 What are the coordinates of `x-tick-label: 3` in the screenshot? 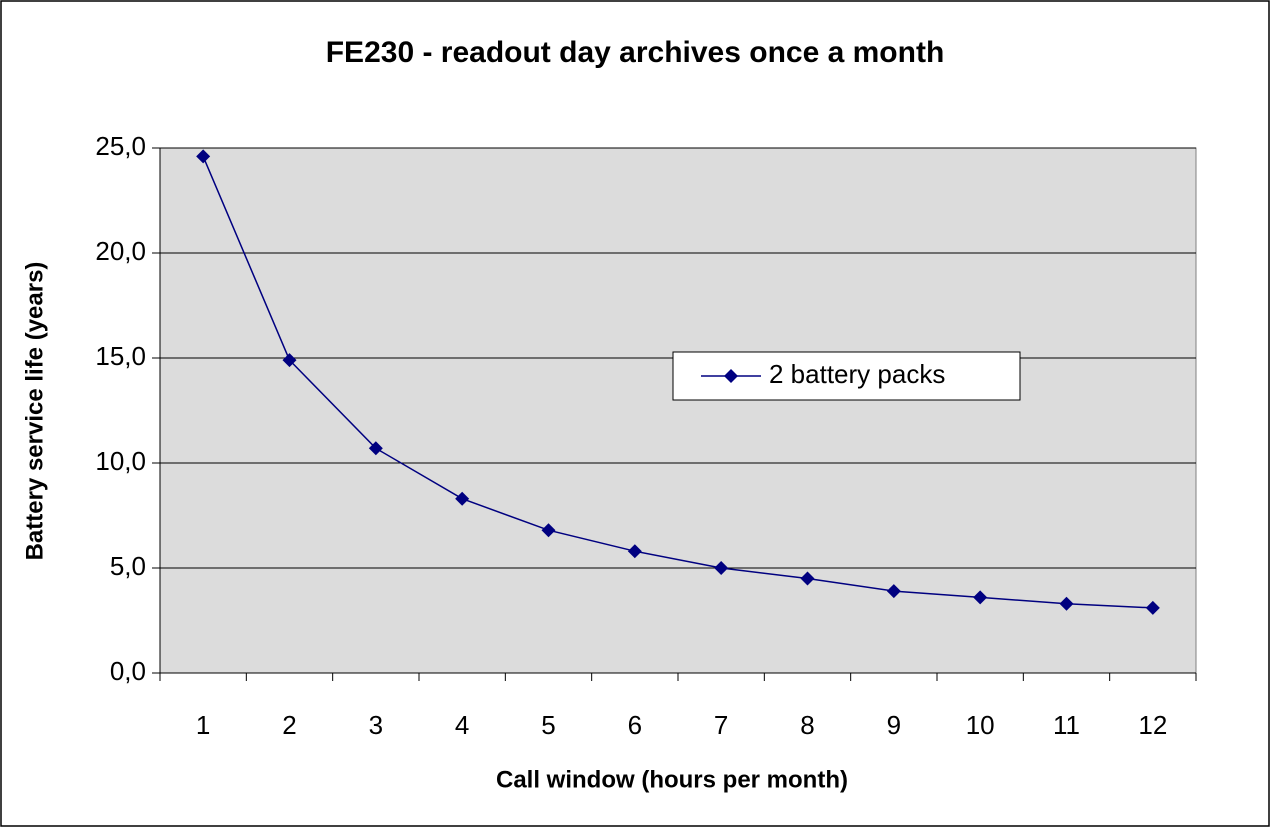 It's located at (376, 725).